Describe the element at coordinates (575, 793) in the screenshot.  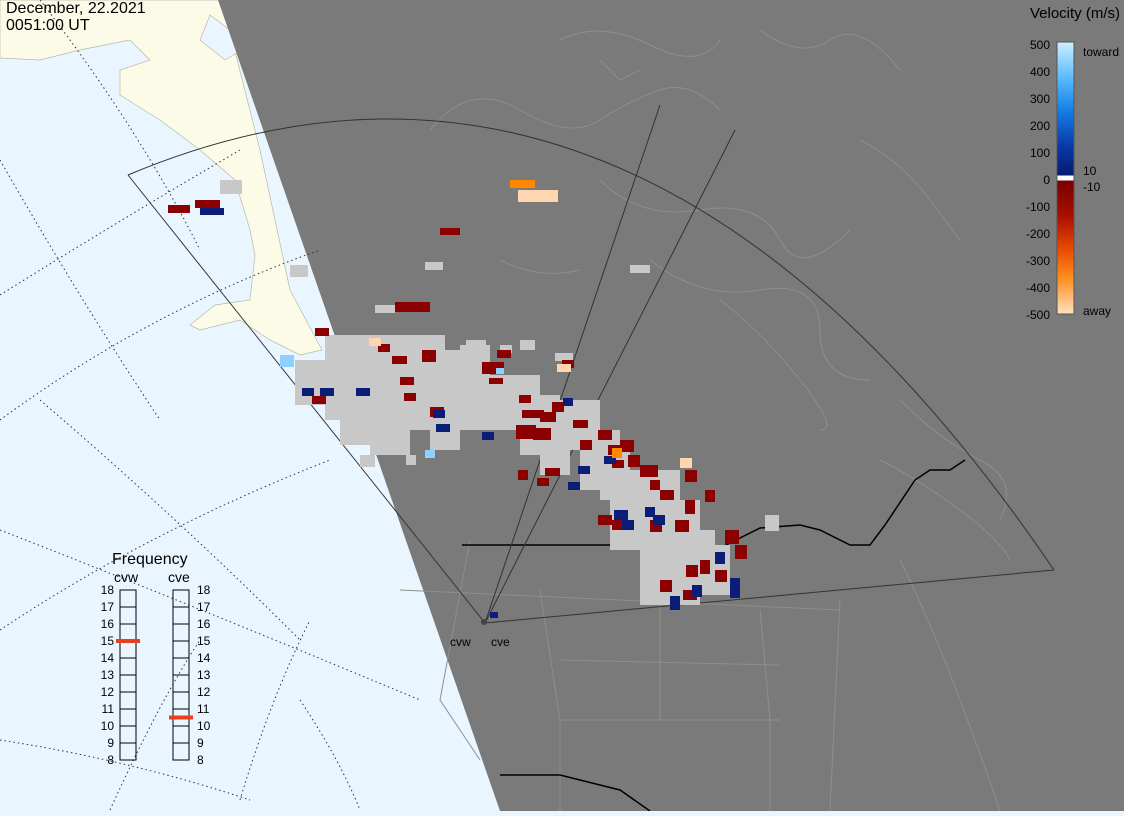
I see `us-mexico-border` at that location.